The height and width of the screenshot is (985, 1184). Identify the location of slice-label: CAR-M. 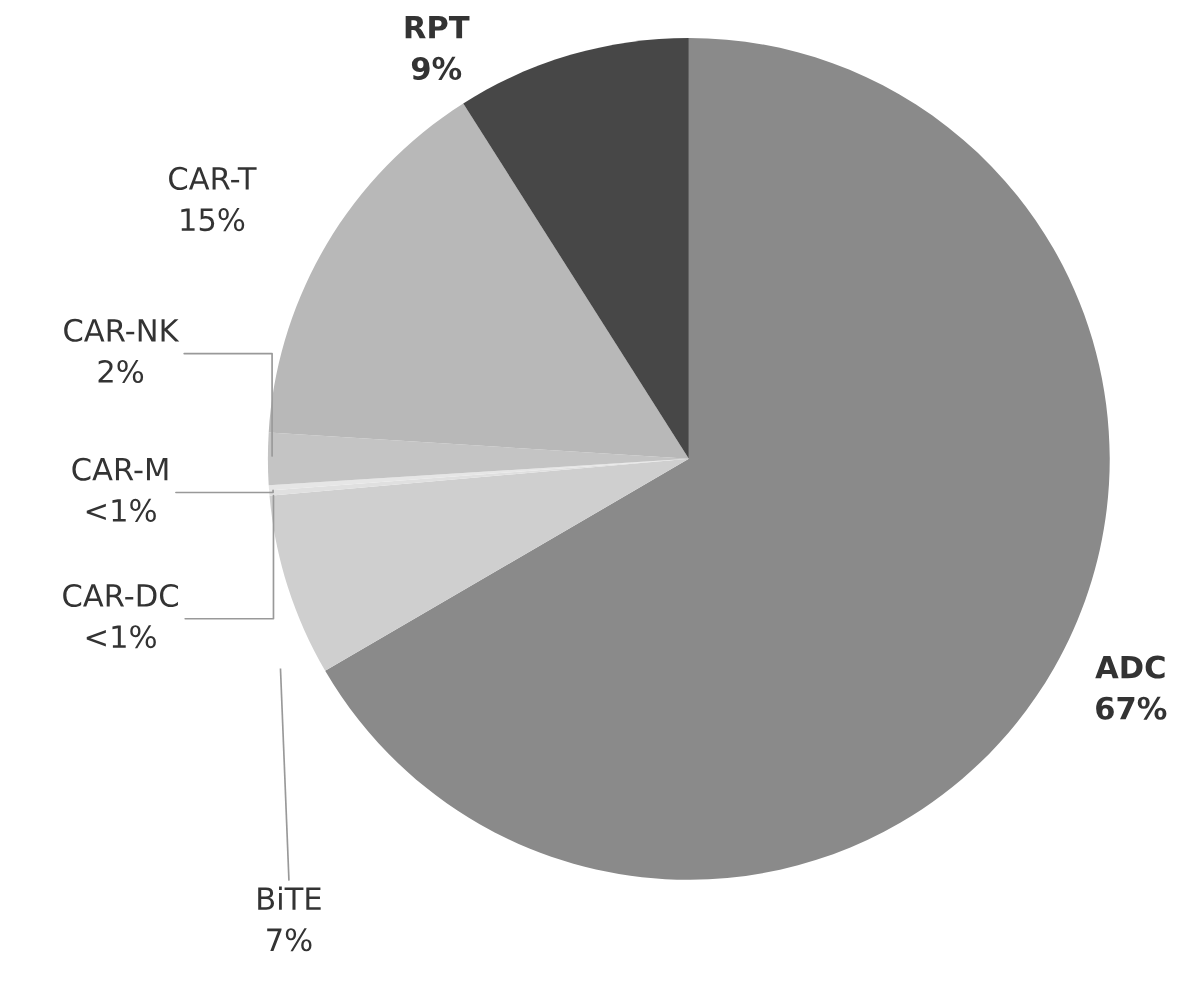
(120, 469).